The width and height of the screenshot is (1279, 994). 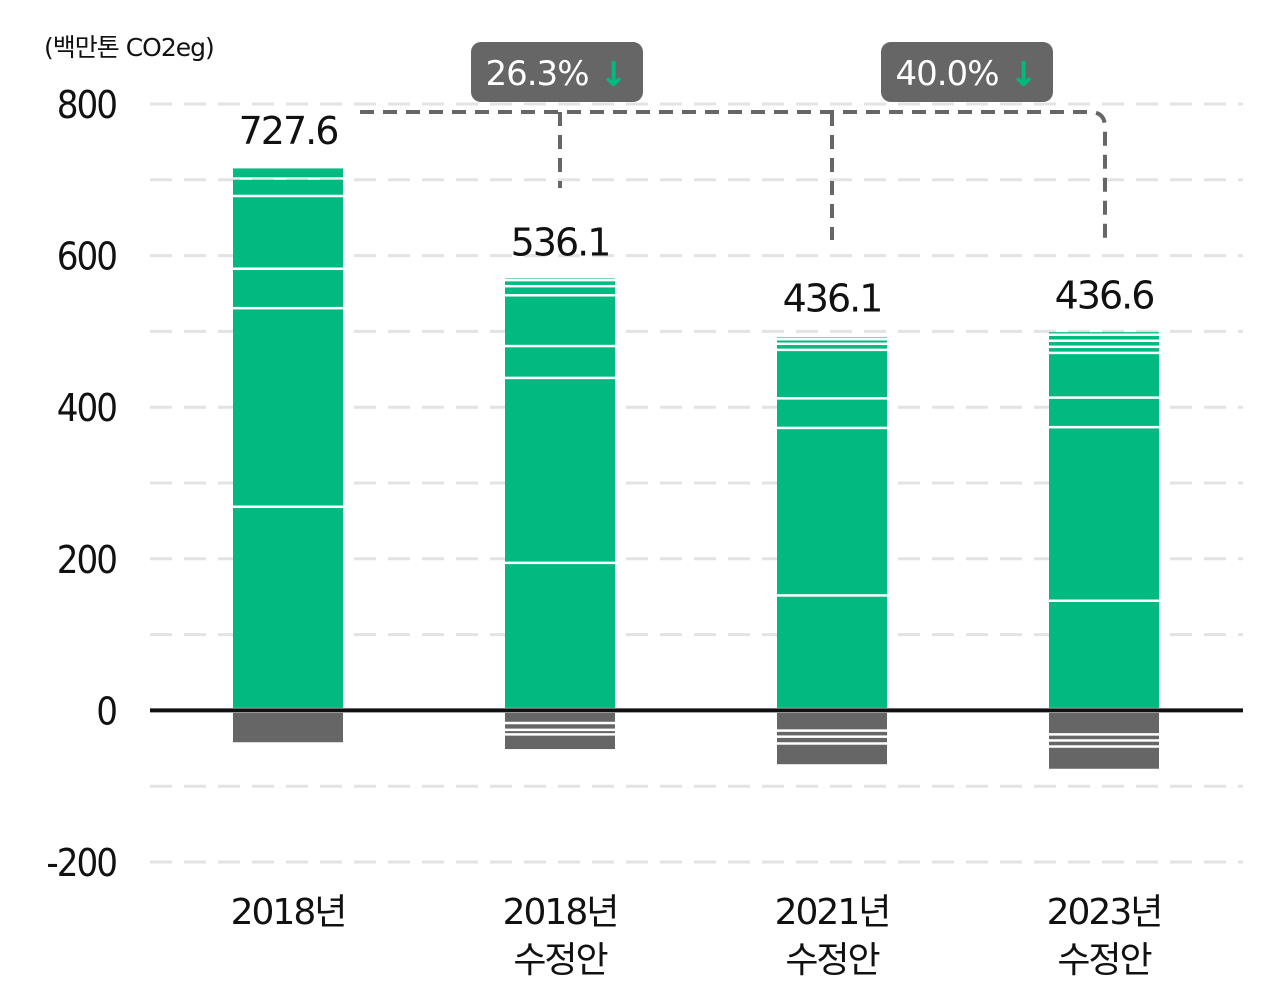 What do you see at coordinates (832, 299) in the screenshot?
I see `data-label: 436.1` at bounding box center [832, 299].